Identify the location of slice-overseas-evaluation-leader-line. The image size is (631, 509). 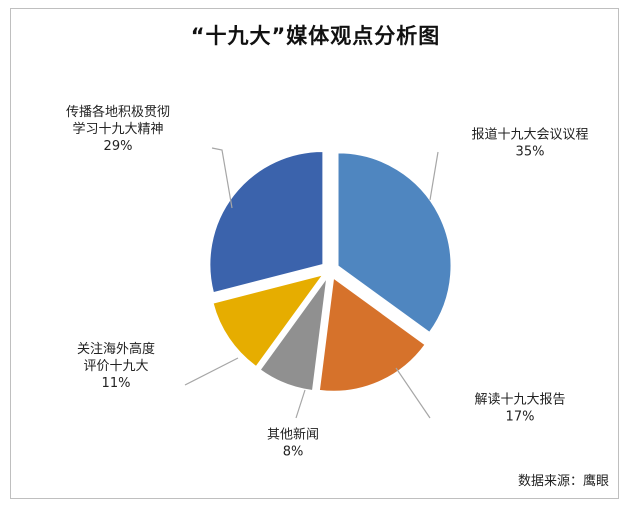
(211, 371).